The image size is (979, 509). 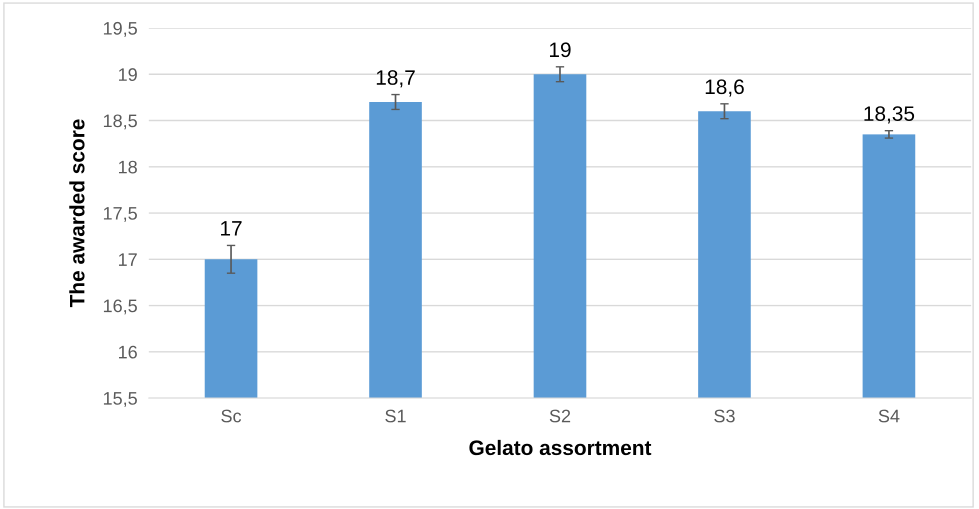 I want to click on y-tick-label: 17,5, so click(x=120, y=214).